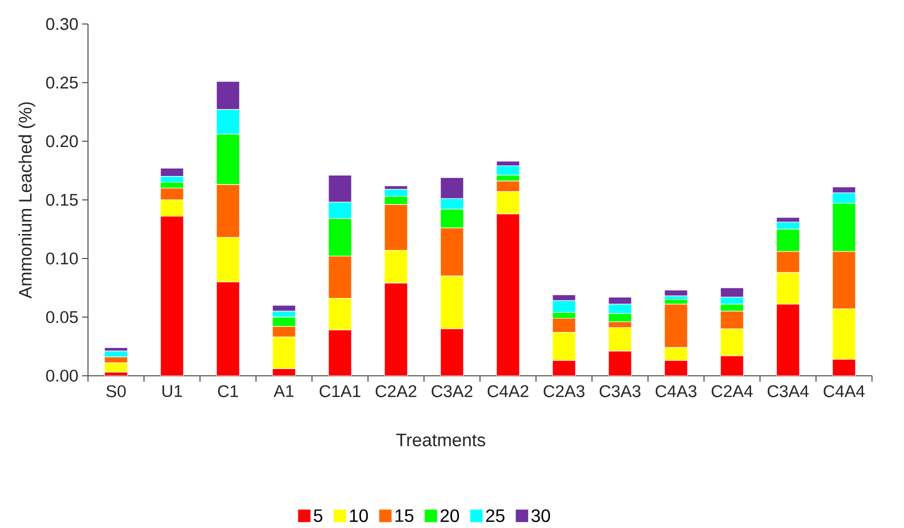 This screenshot has height=528, width=904. Describe the element at coordinates (228, 391) in the screenshot. I see `x-tick-label: C1` at that location.